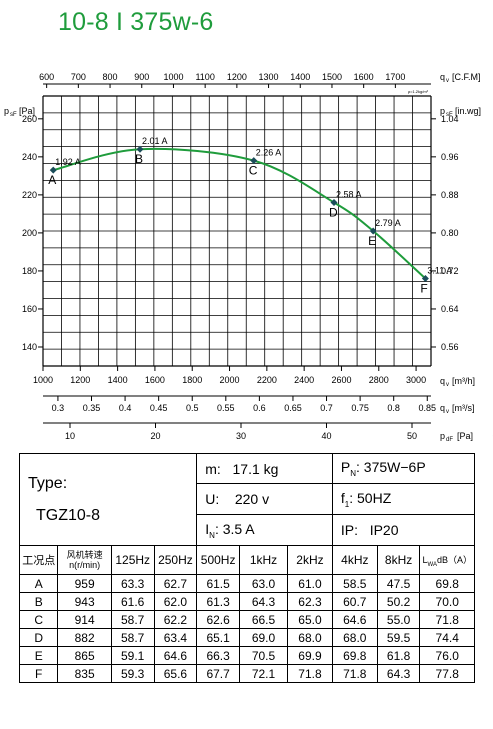  I want to click on table-row: C 914 58.7 62.2 62.6 66.5 65.0 64.6 55.0 71.8, so click(246, 619).